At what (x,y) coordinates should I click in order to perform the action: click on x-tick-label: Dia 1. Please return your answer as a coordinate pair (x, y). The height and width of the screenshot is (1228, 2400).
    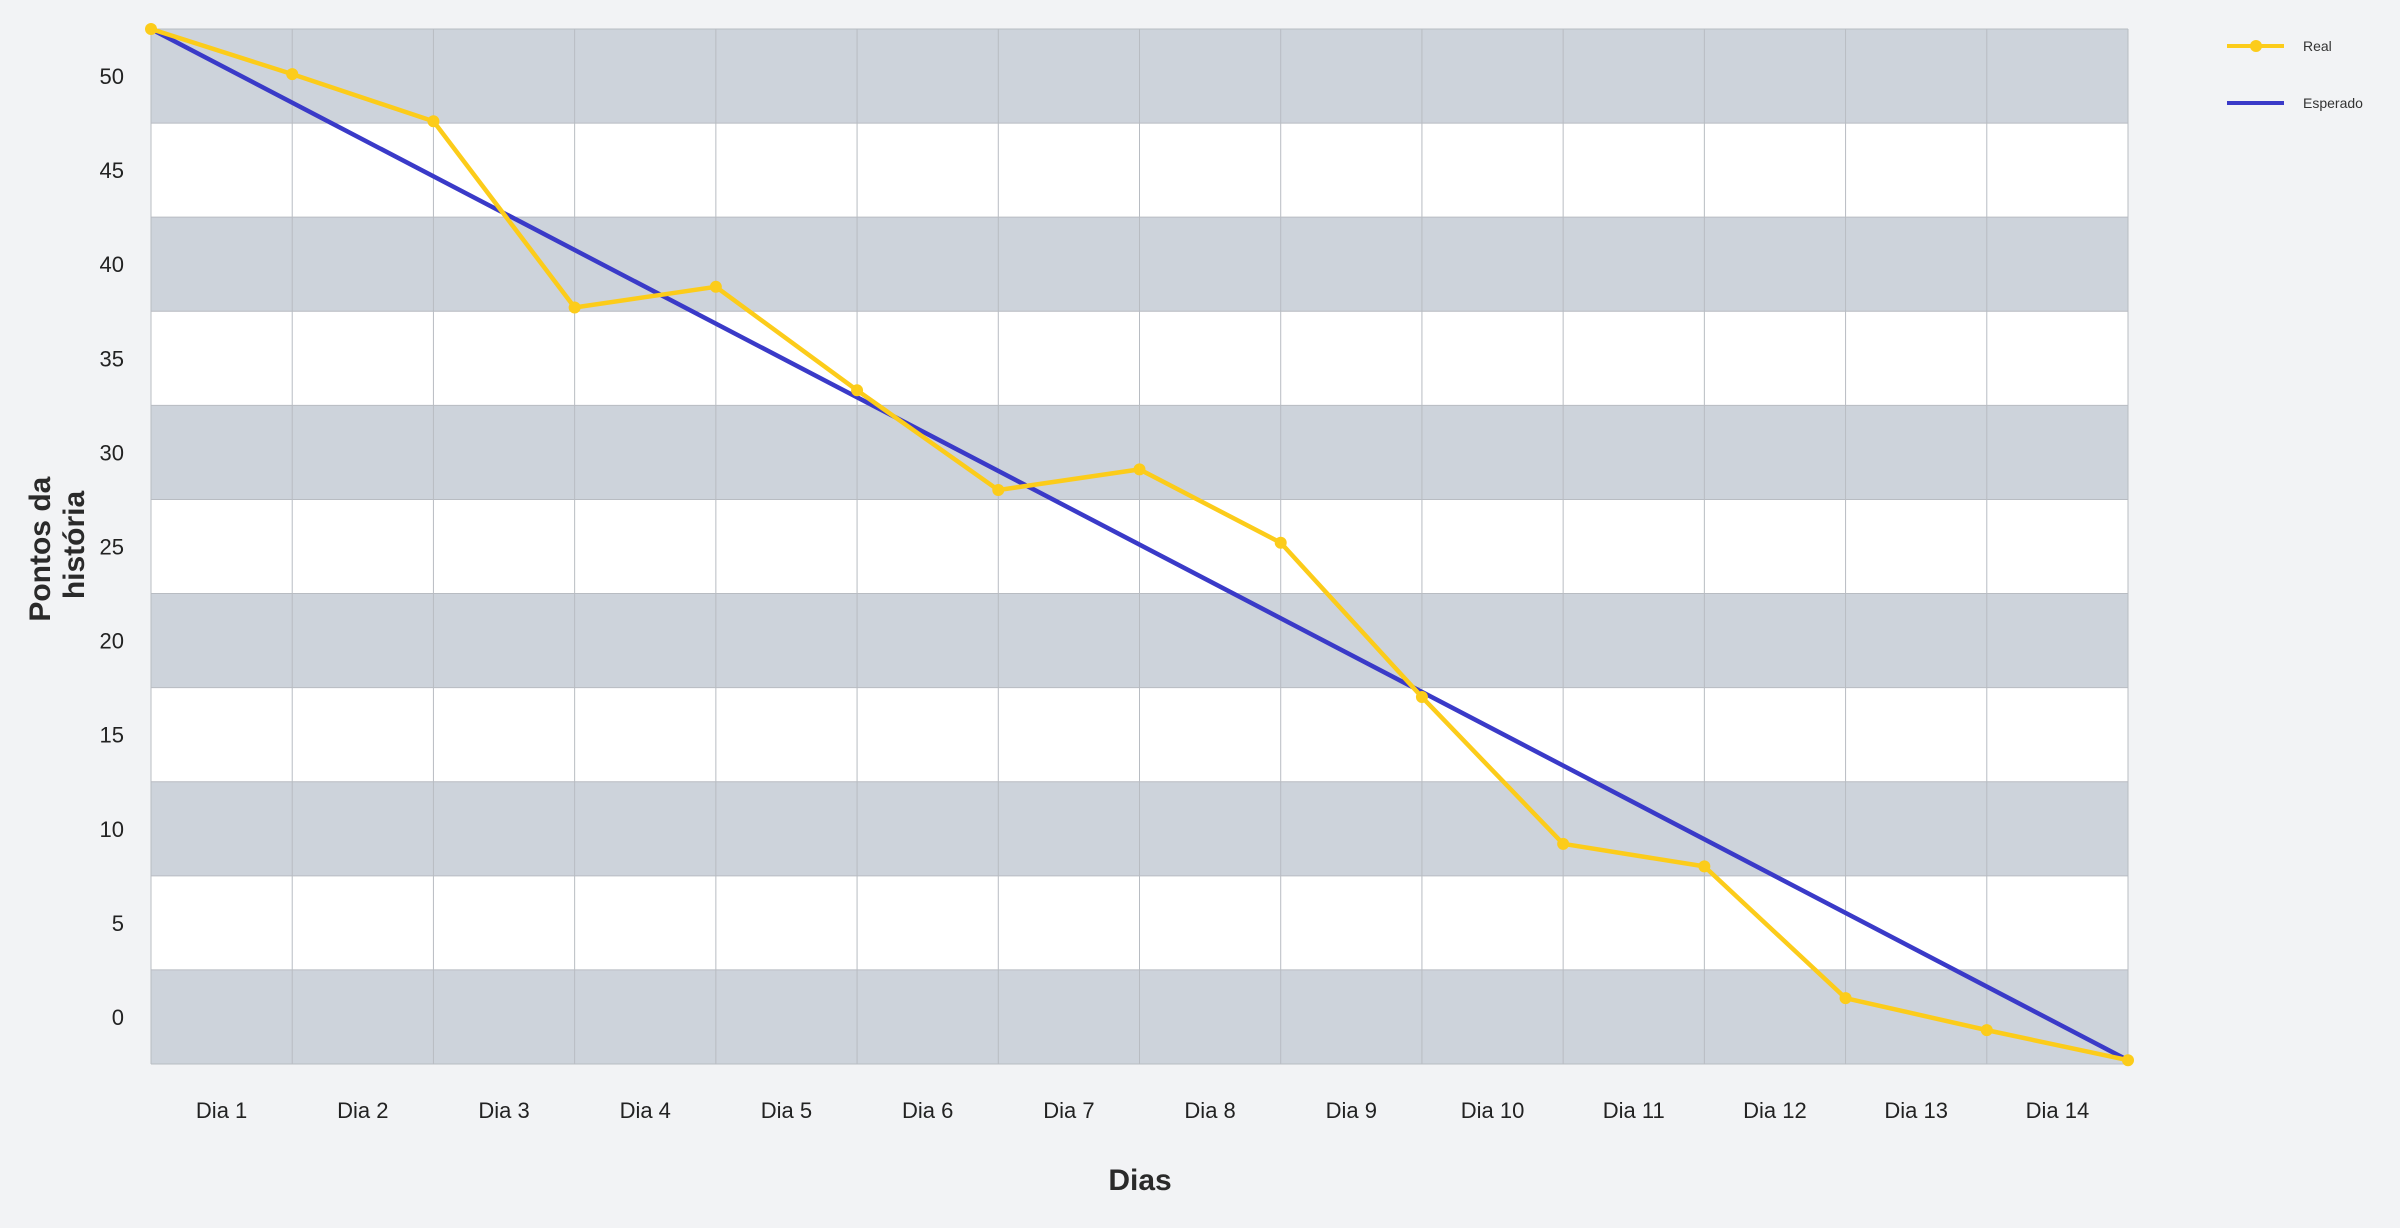
    Looking at the image, I should click on (221, 1110).